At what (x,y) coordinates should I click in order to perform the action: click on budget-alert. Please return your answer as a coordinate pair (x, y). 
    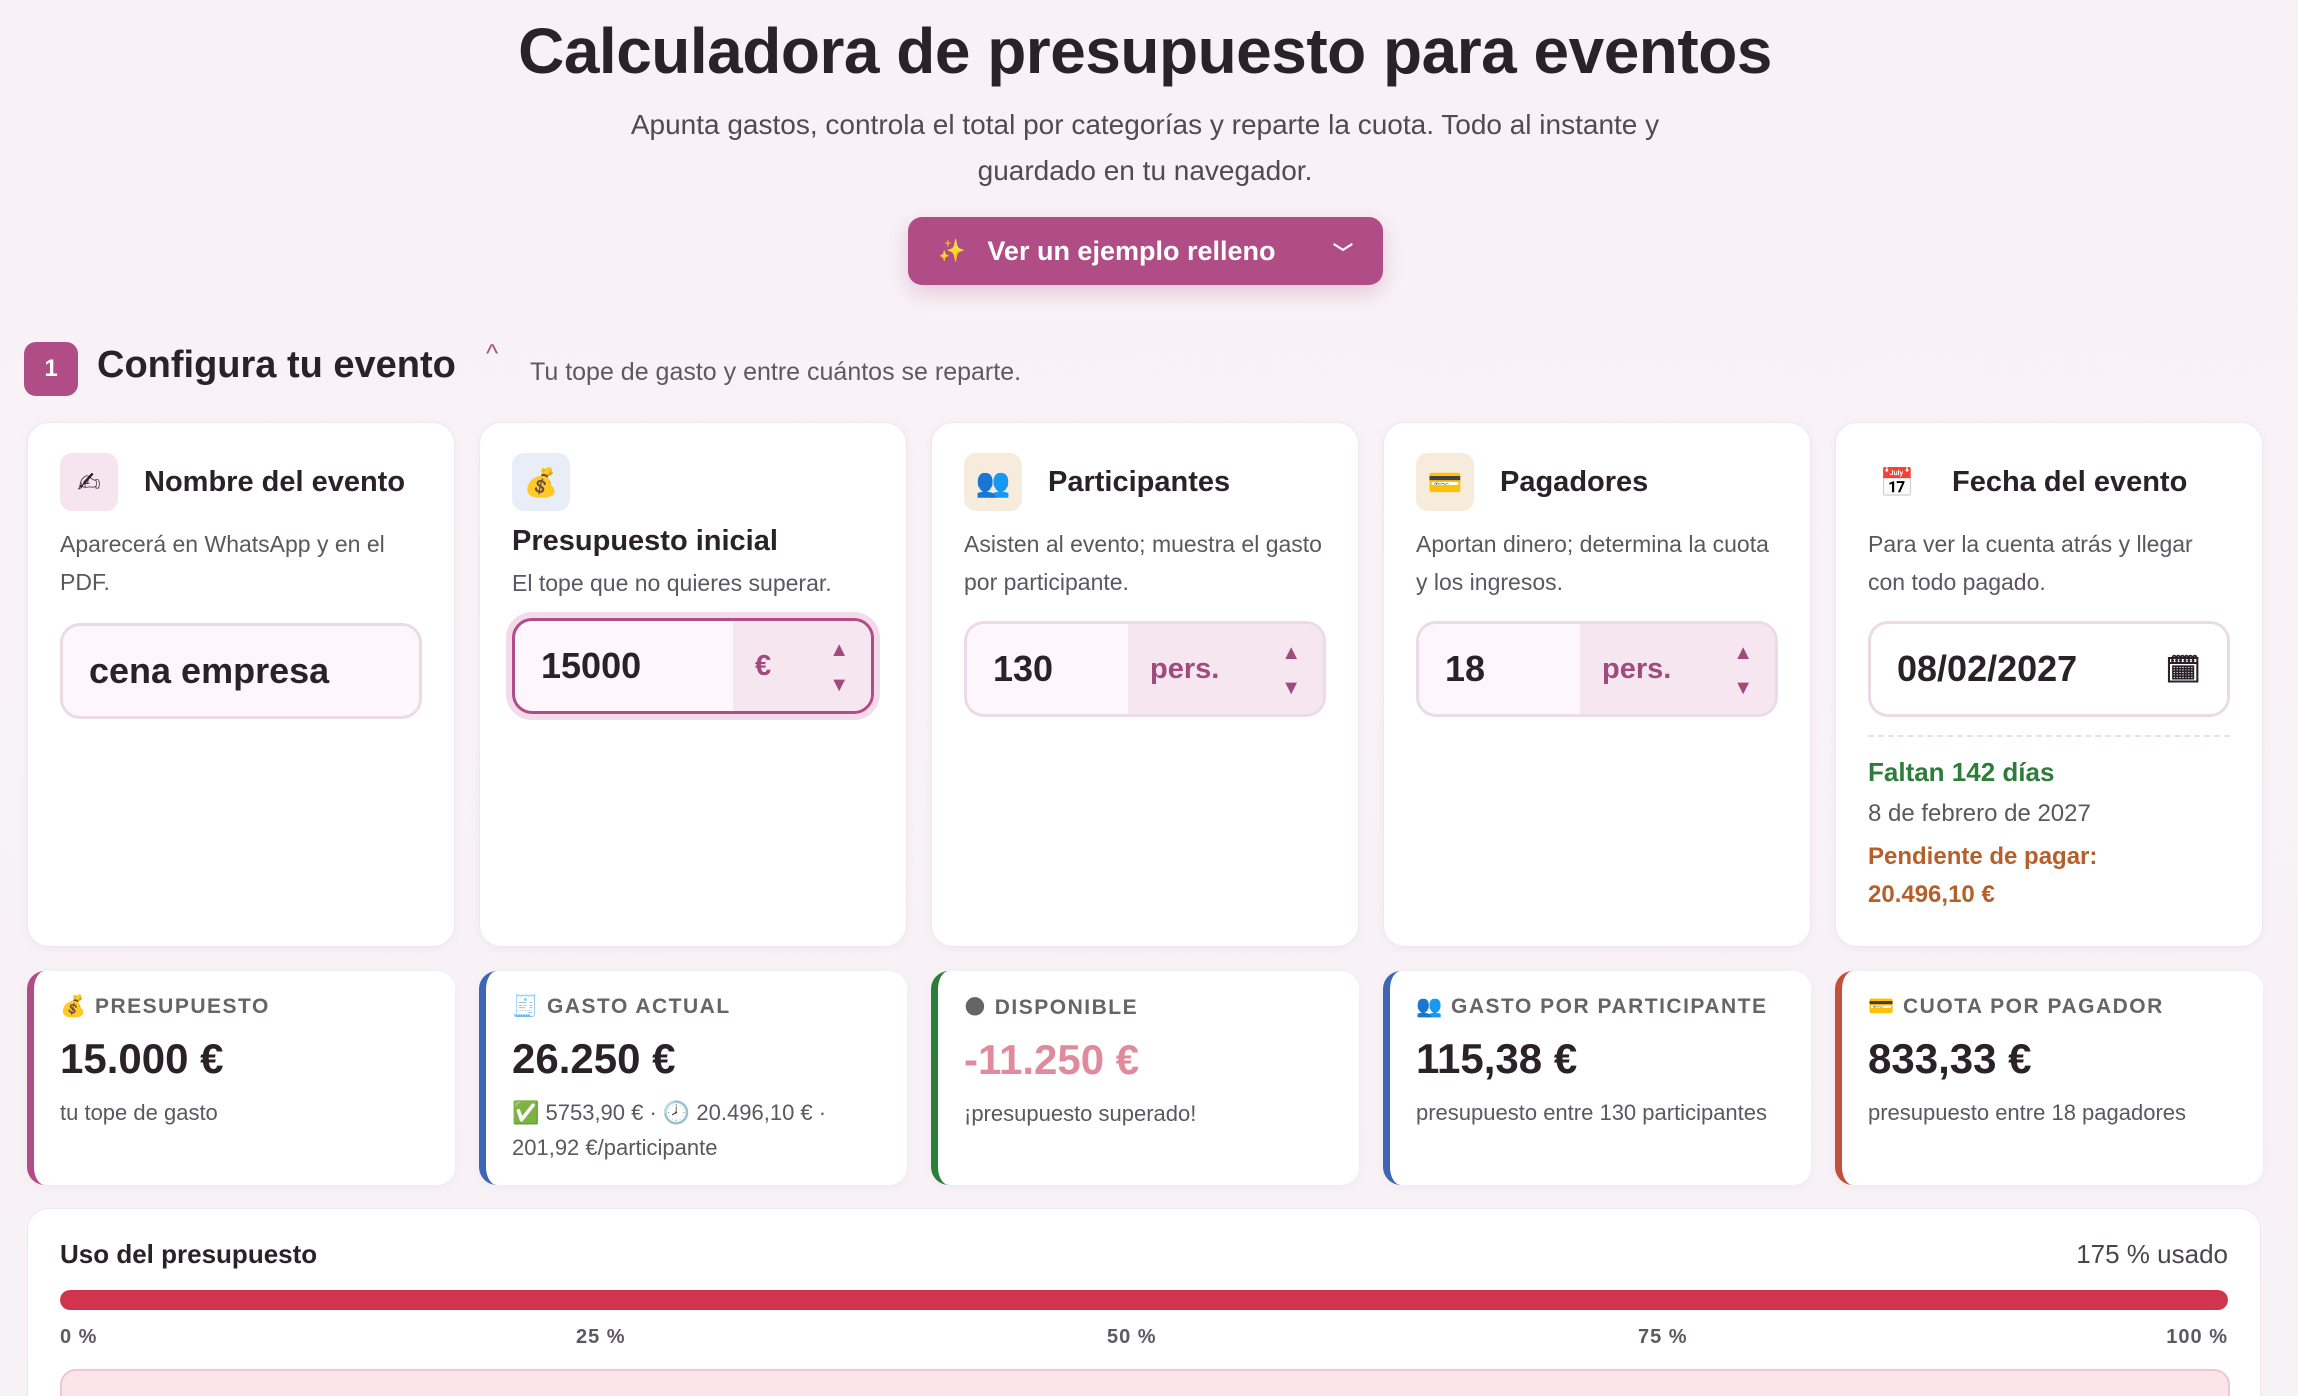
    Looking at the image, I should click on (1145, 1382).